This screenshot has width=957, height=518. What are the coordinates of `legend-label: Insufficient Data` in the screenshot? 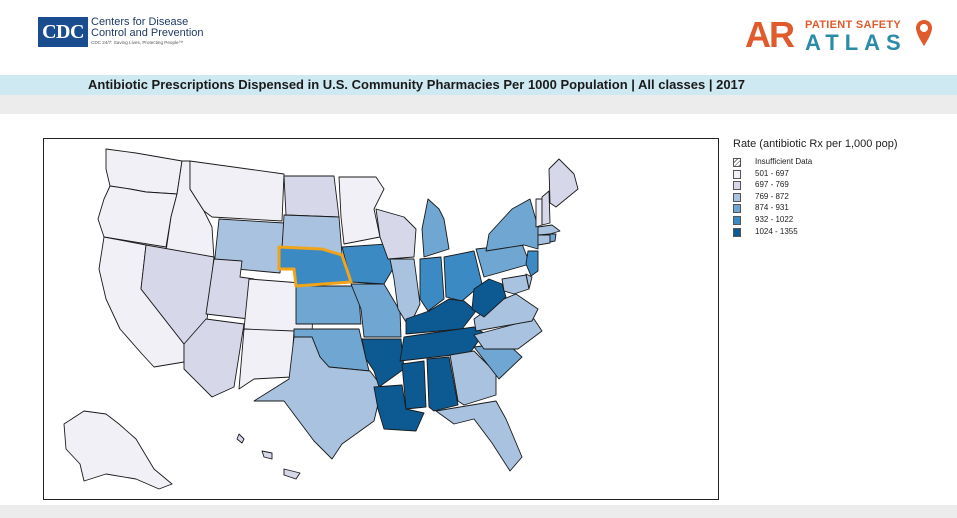 It's located at (784, 161).